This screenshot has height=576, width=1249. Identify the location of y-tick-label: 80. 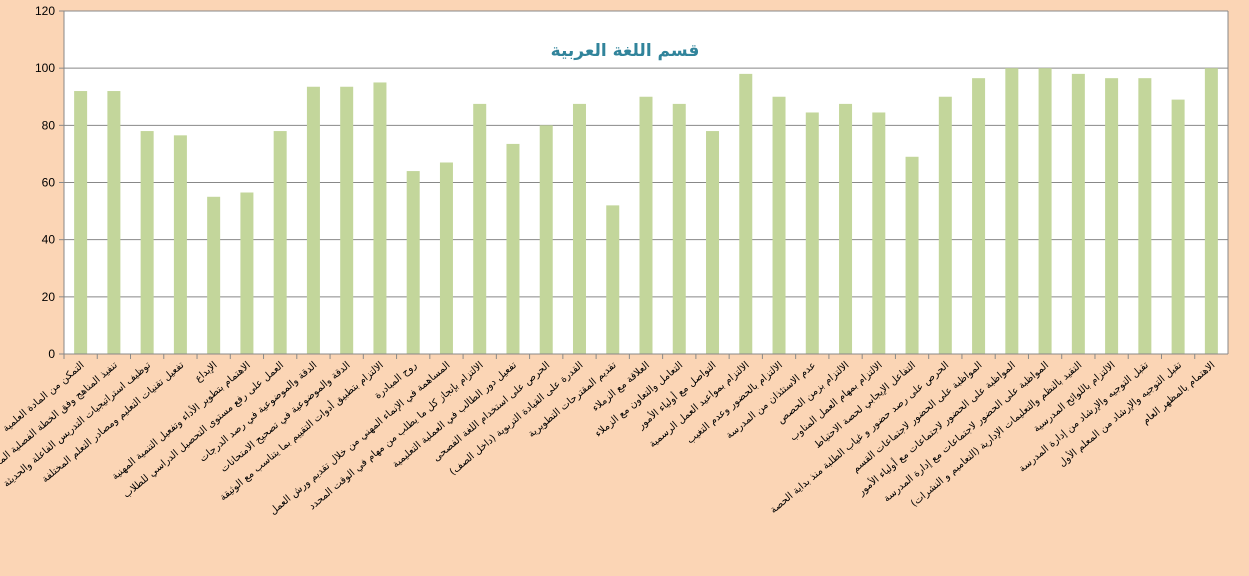
(49, 125).